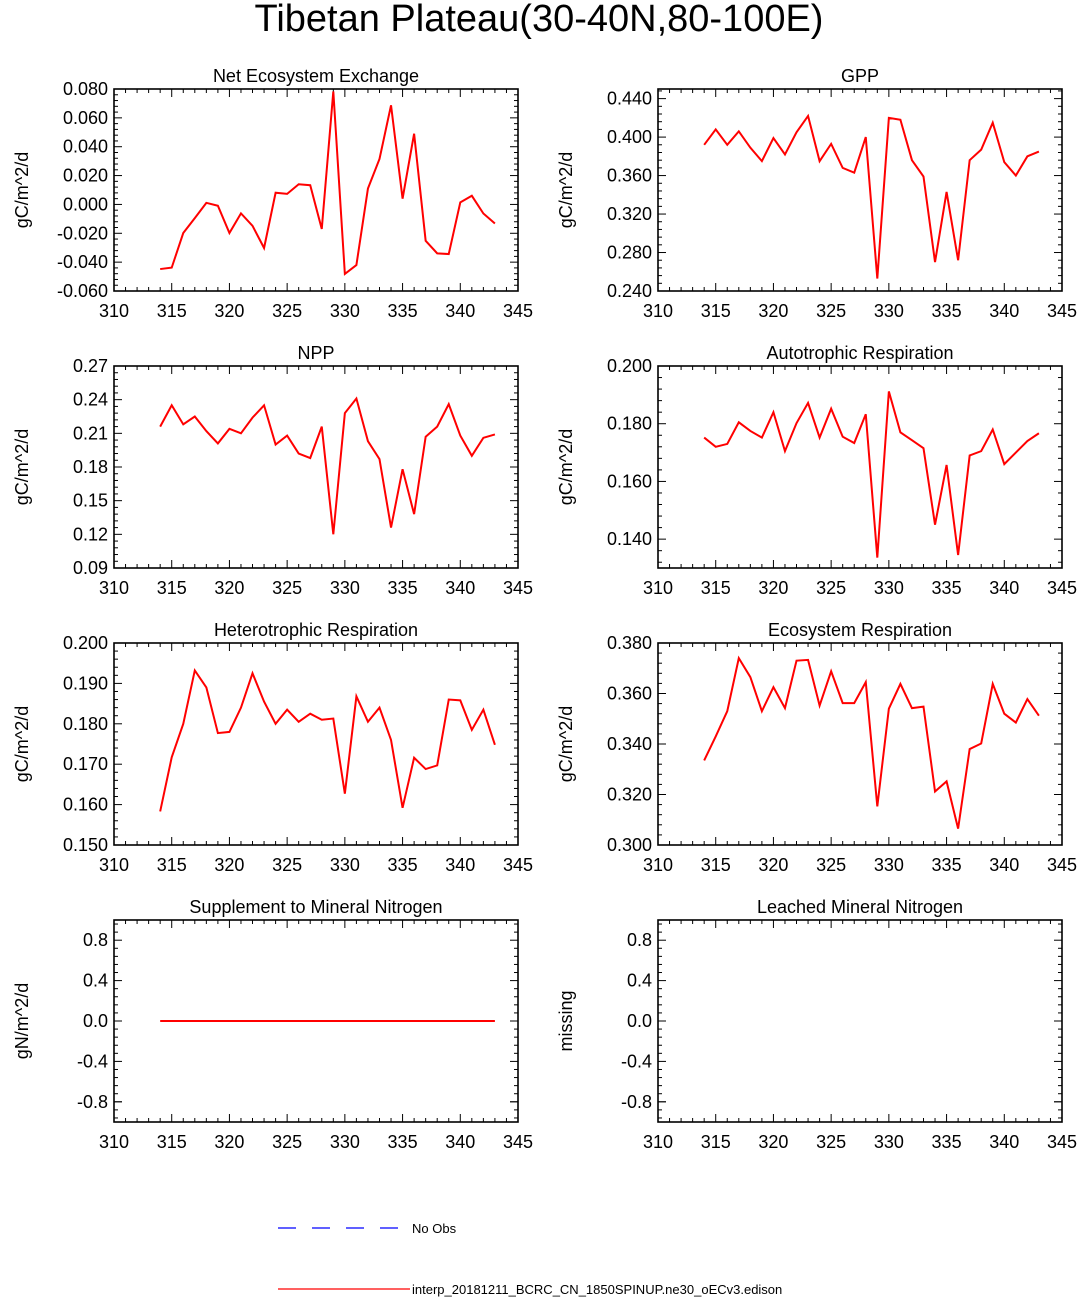 The width and height of the screenshot is (1078, 1297). I want to click on y-tick-label: 0.12, so click(90, 534).